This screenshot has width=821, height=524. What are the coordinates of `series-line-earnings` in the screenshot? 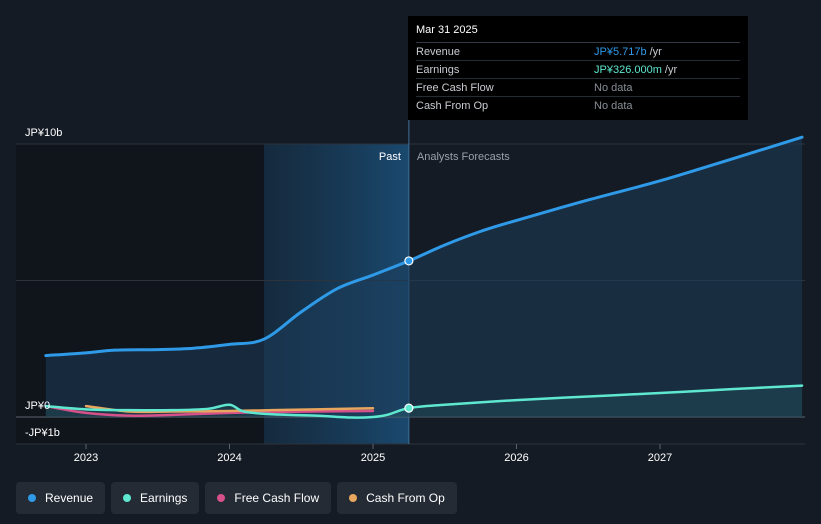 It's located at (424, 401).